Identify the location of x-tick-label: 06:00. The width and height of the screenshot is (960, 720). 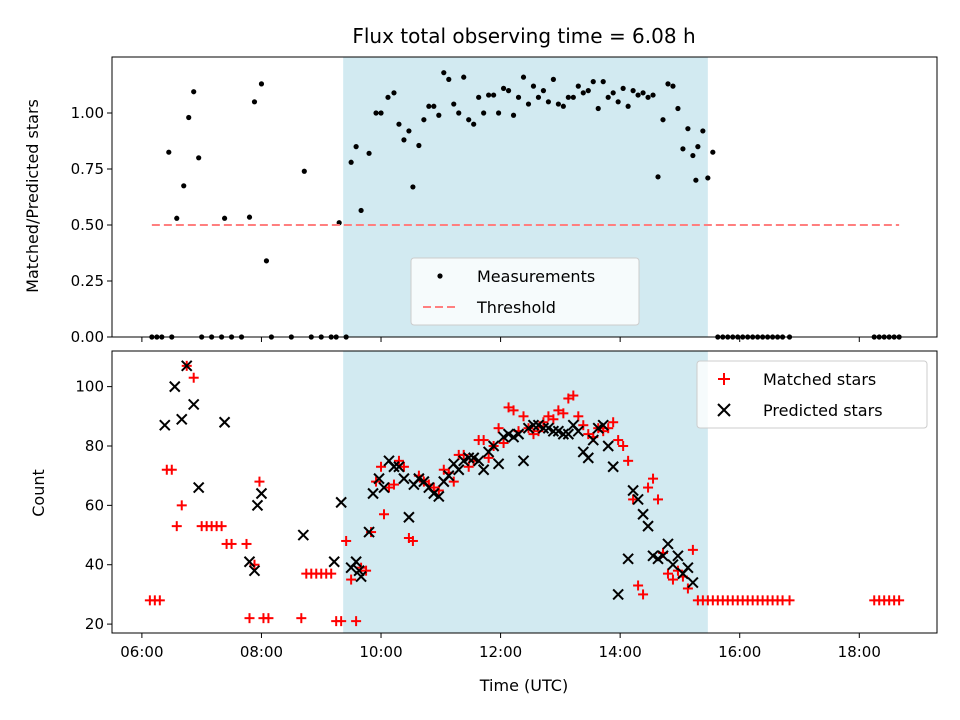
(141, 652).